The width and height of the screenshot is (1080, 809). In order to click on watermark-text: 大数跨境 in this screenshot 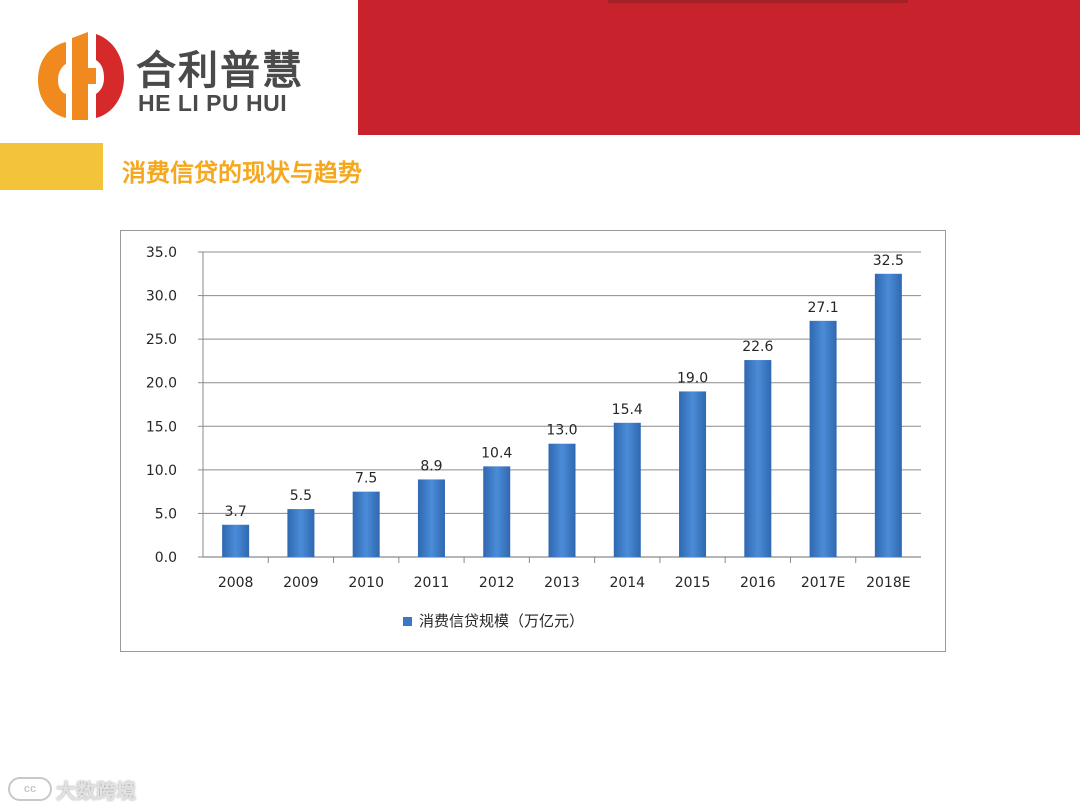, I will do `click(96, 790)`.